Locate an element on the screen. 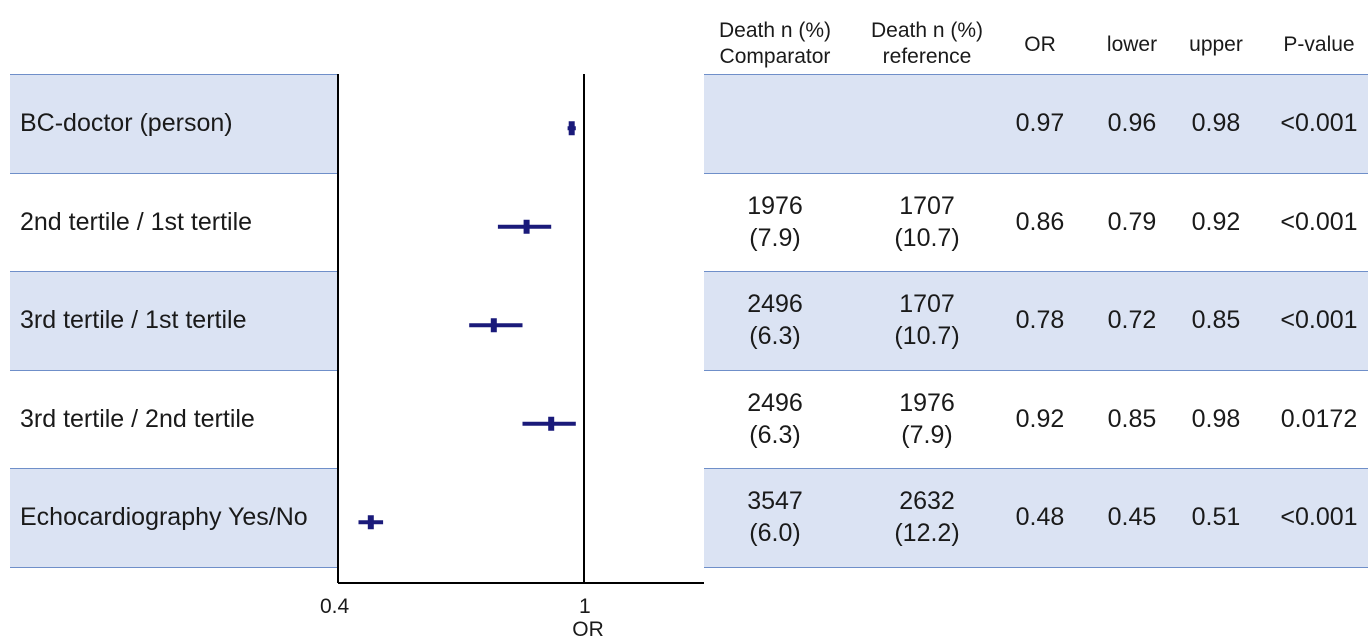  comparator-percent: (7.9) is located at coordinates (775, 238).